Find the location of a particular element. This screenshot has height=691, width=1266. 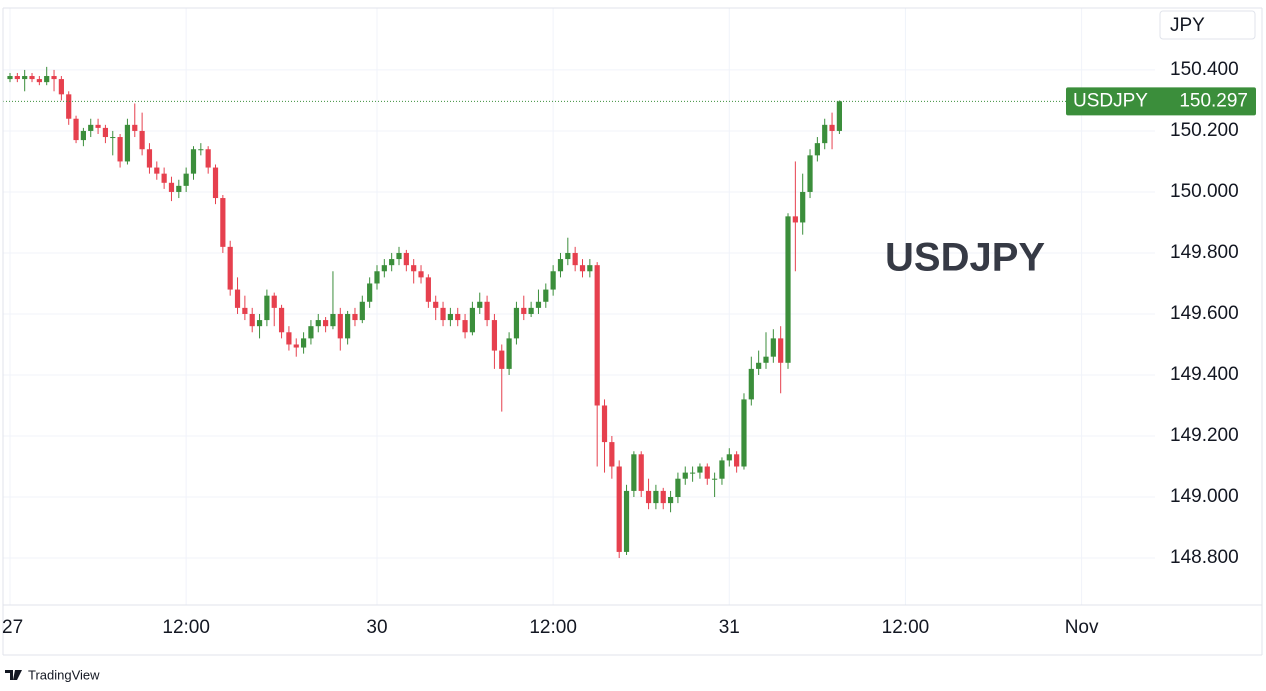

x-tick-label: Nov is located at coordinates (1082, 627).